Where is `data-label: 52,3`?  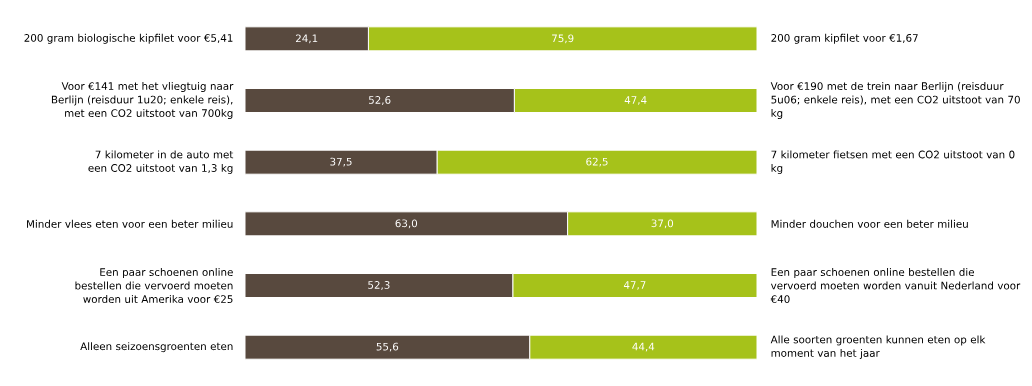 data-label: 52,3 is located at coordinates (379, 285).